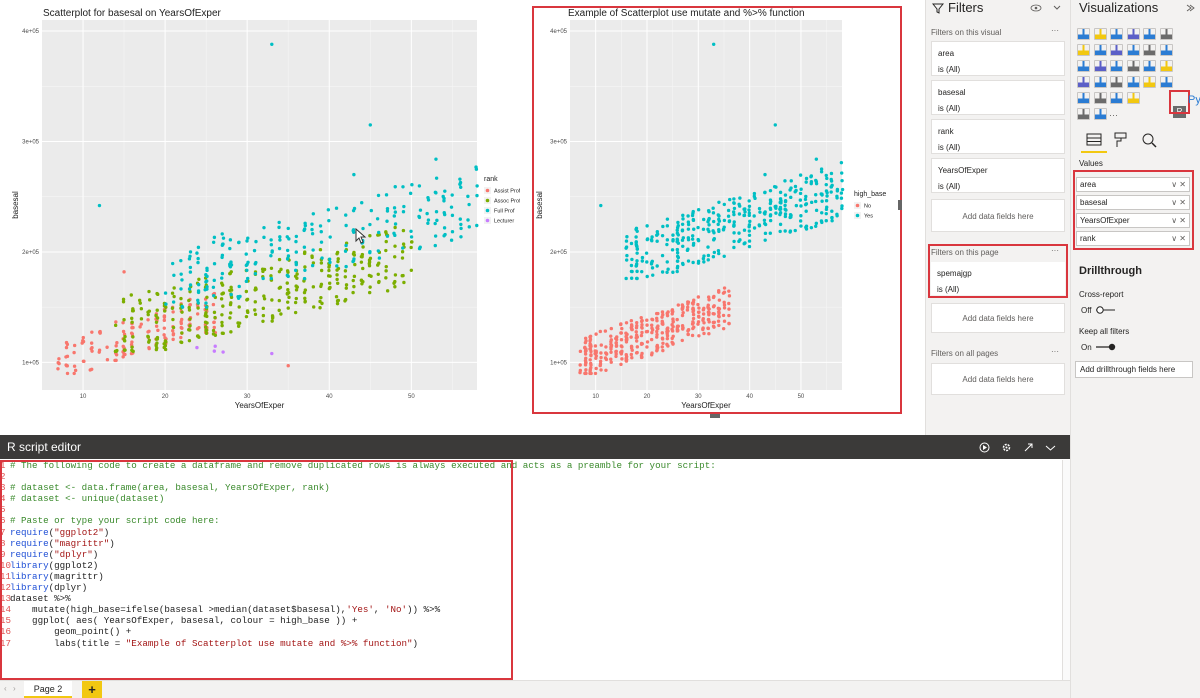  Describe the element at coordinates (998, 97) in the screenshot. I see `filter-card-basesal: basesal is (All)` at that location.